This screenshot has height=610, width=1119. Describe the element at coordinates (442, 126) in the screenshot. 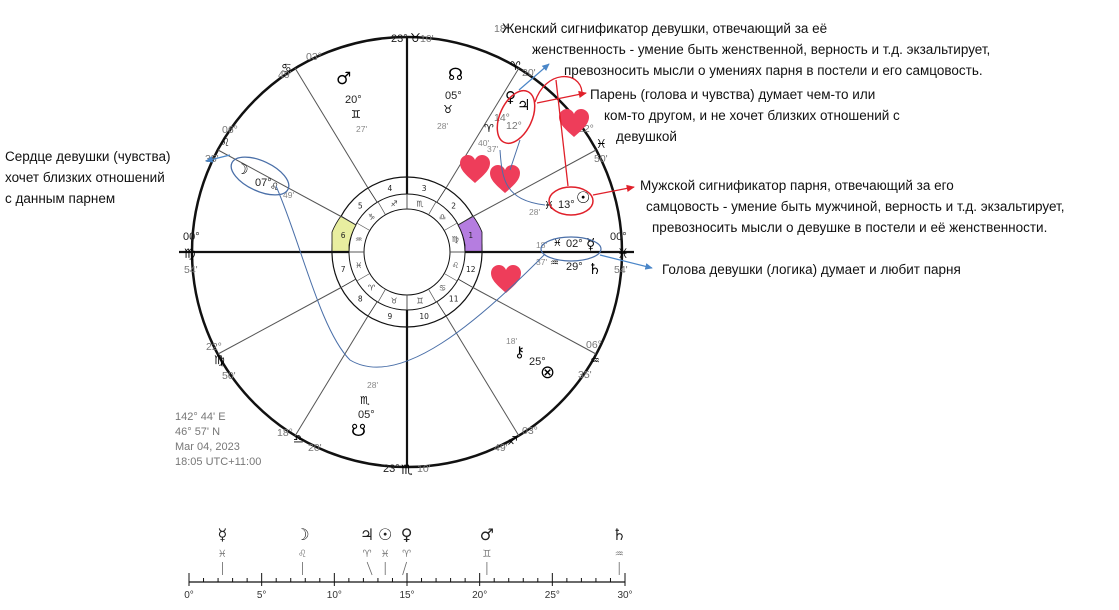

I see `north-node-min: 28'` at that location.